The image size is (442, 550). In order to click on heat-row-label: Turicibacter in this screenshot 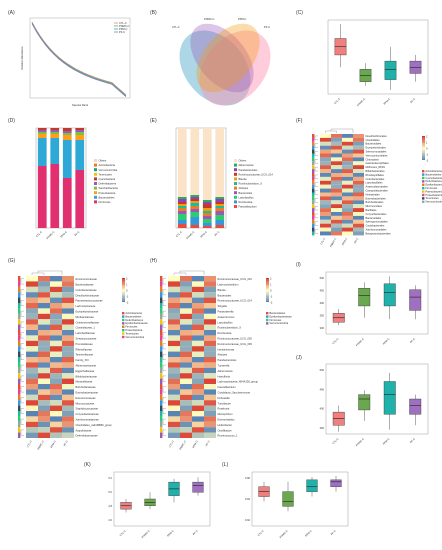, I will do `click(225, 403)`.